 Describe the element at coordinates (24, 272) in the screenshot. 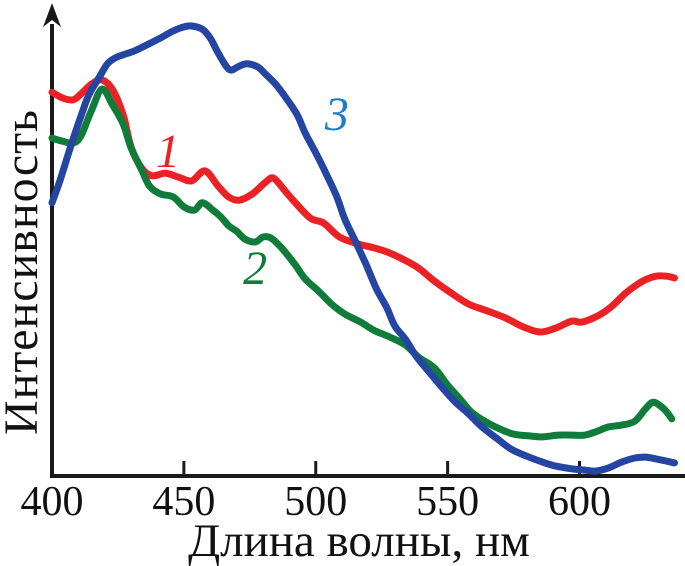

I see `y-axis-title: Интенсивность` at that location.